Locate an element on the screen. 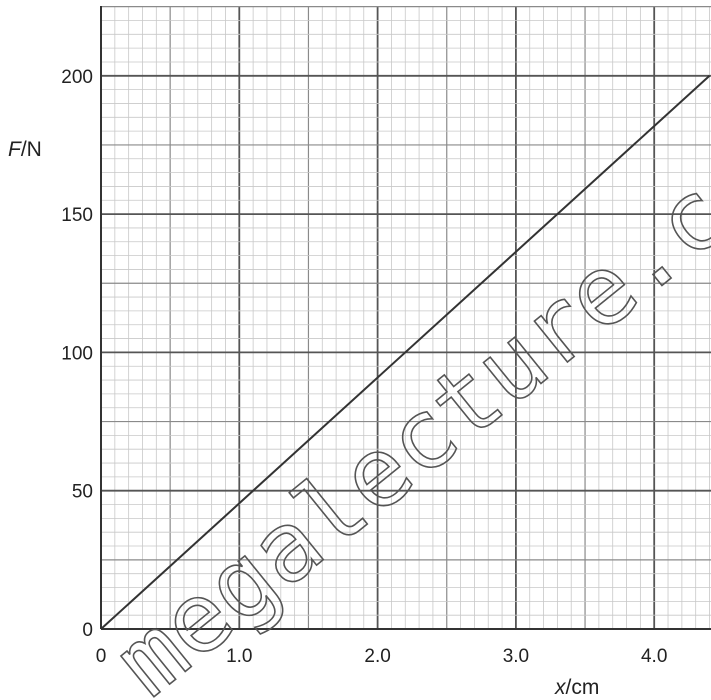 This screenshot has height=700, width=711. y-axis-label: F/N is located at coordinates (25, 149).